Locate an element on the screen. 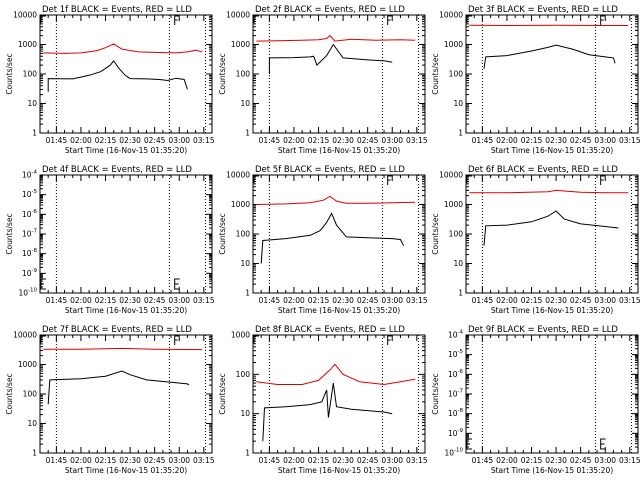 This screenshot has height=480, width=640. y-tick-label: 10⁻⁷ is located at coordinates (30, 234).